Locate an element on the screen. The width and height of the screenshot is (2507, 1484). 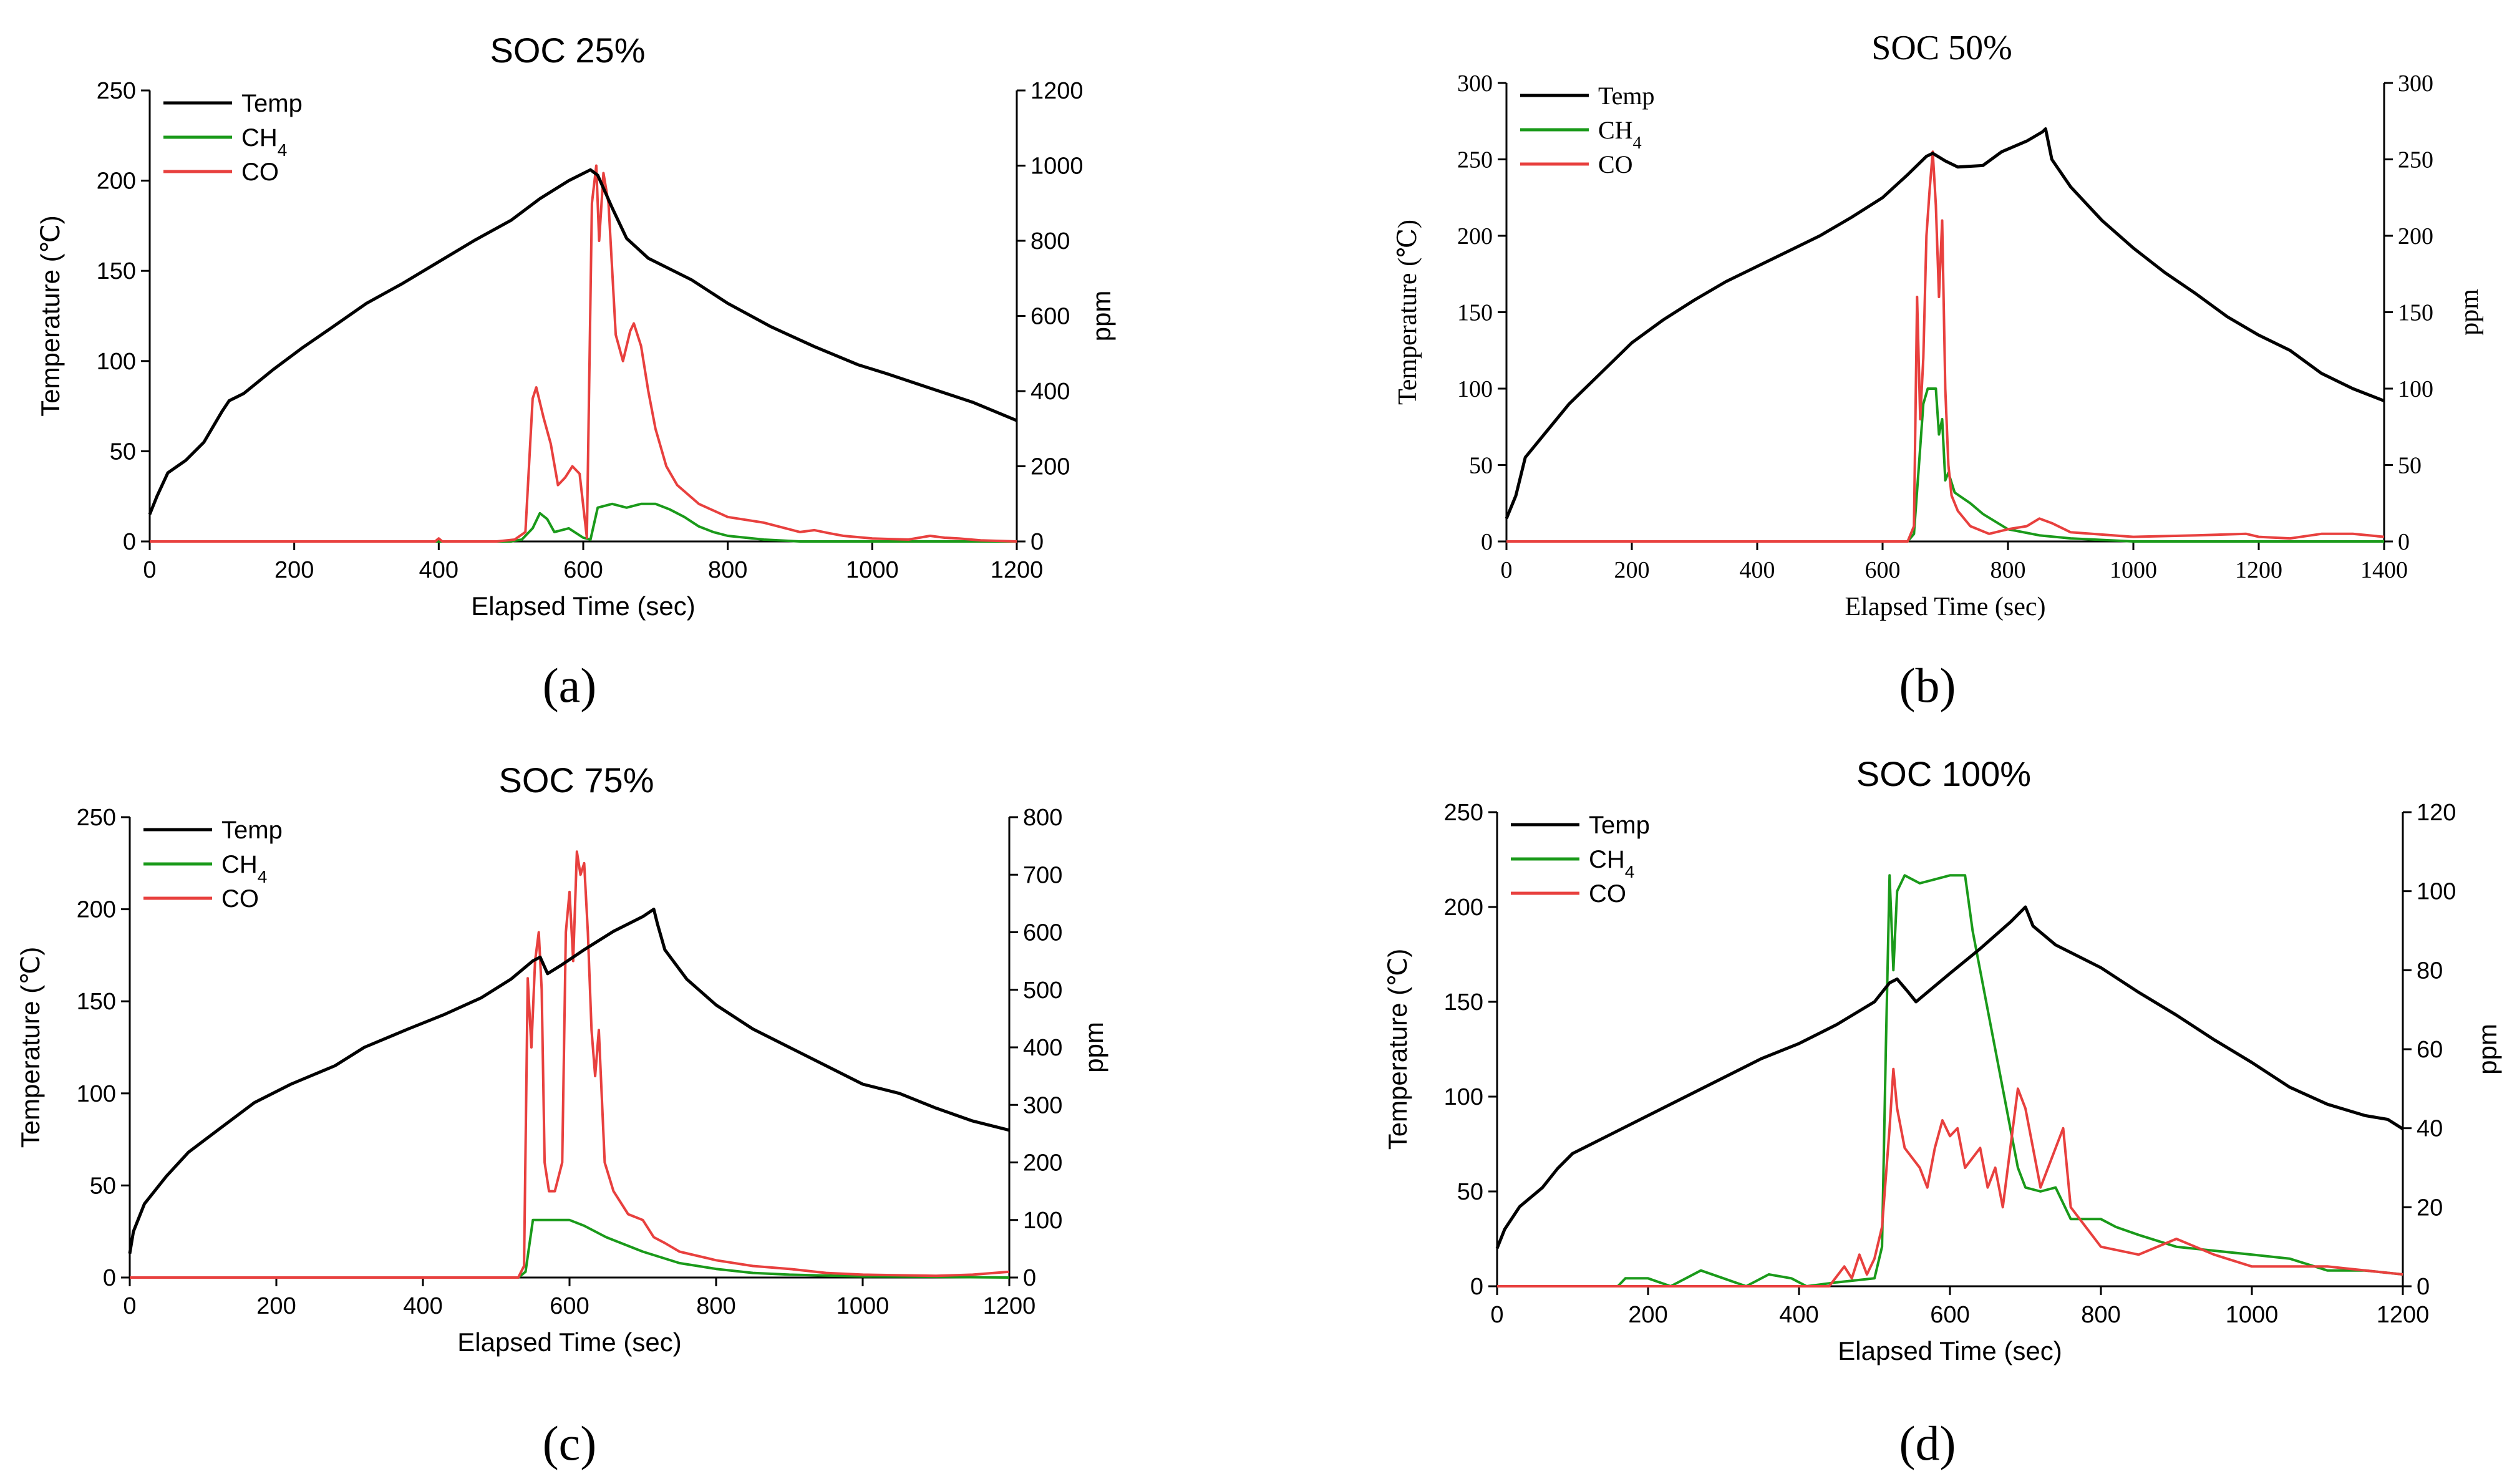
chart-title: SOC 75% is located at coordinates (576, 780).